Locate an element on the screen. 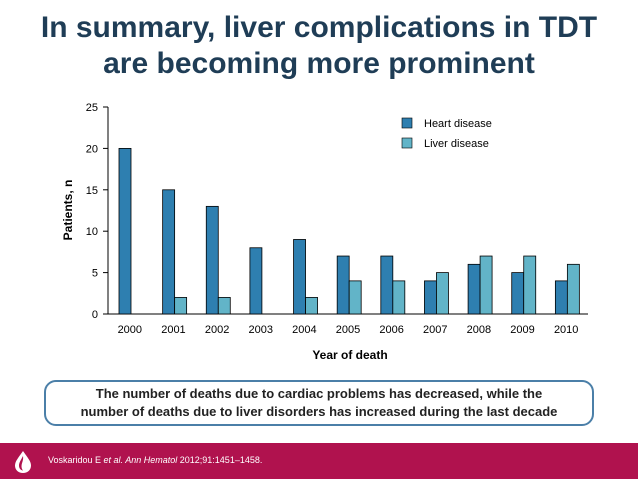 This screenshot has width=638, height=479. y-axis-title: Patients, n is located at coordinates (68, 210).